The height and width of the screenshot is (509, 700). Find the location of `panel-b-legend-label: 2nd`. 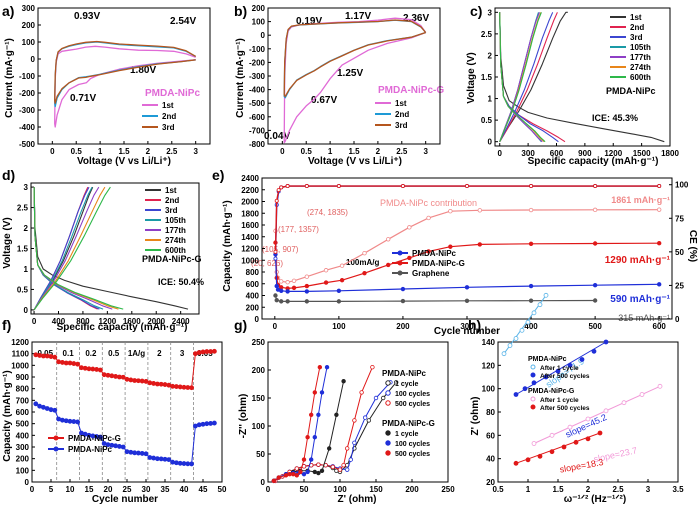

panel-b-legend-label: 2nd is located at coordinates (402, 114).